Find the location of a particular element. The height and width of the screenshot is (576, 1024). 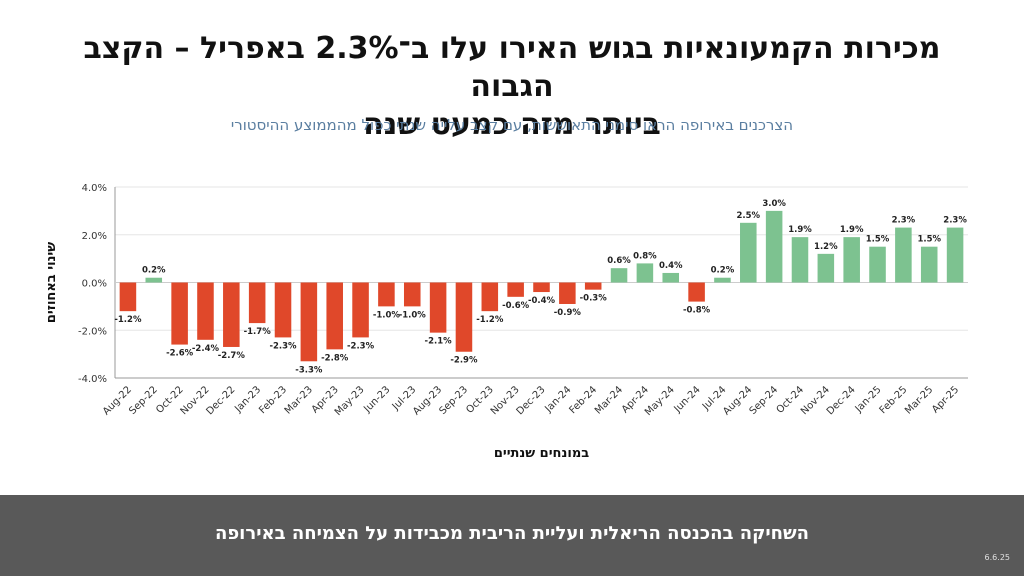

data-label: -3.3% is located at coordinates (309, 370).